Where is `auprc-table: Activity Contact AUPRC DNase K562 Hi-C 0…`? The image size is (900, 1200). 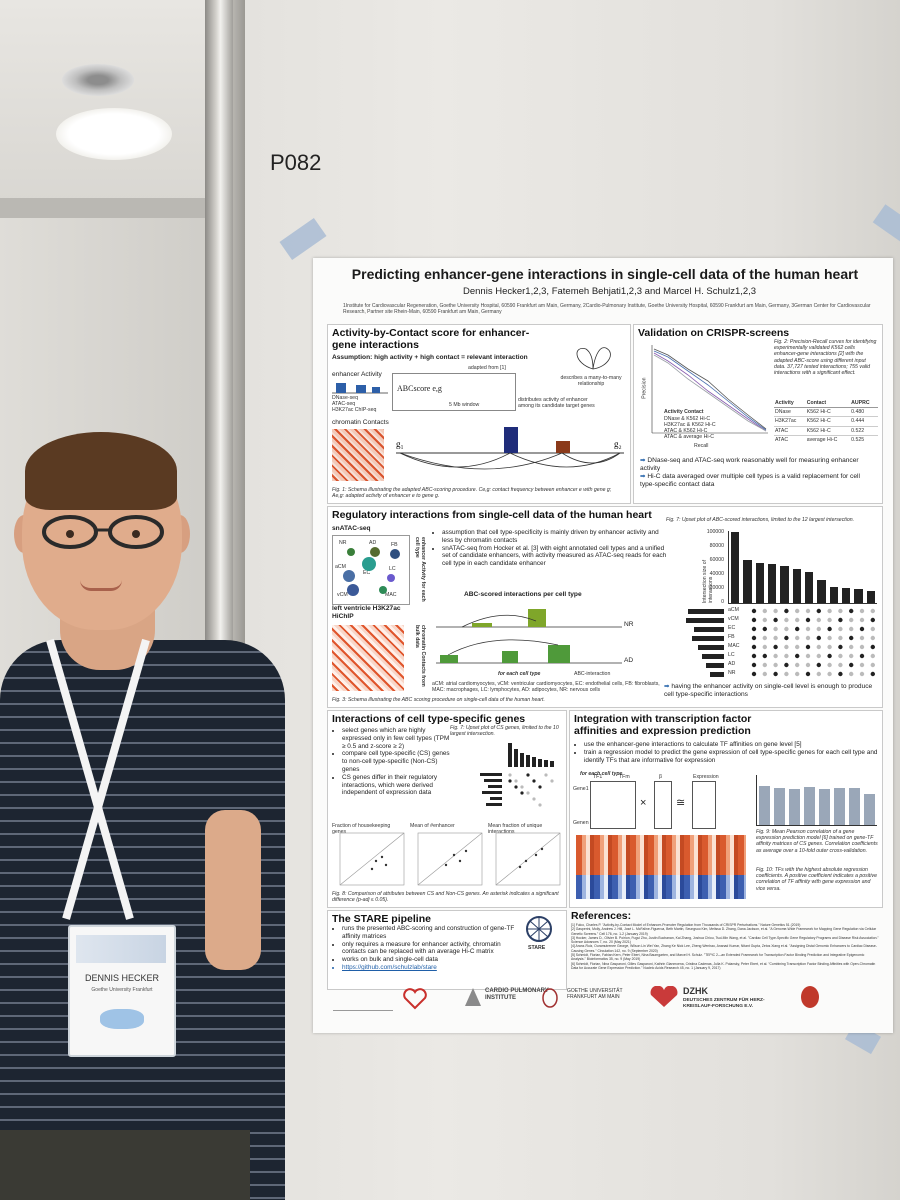
auprc-table: Activity Contact AUPRC DNase K562 Hi-C 0… is located at coordinates (826, 421).